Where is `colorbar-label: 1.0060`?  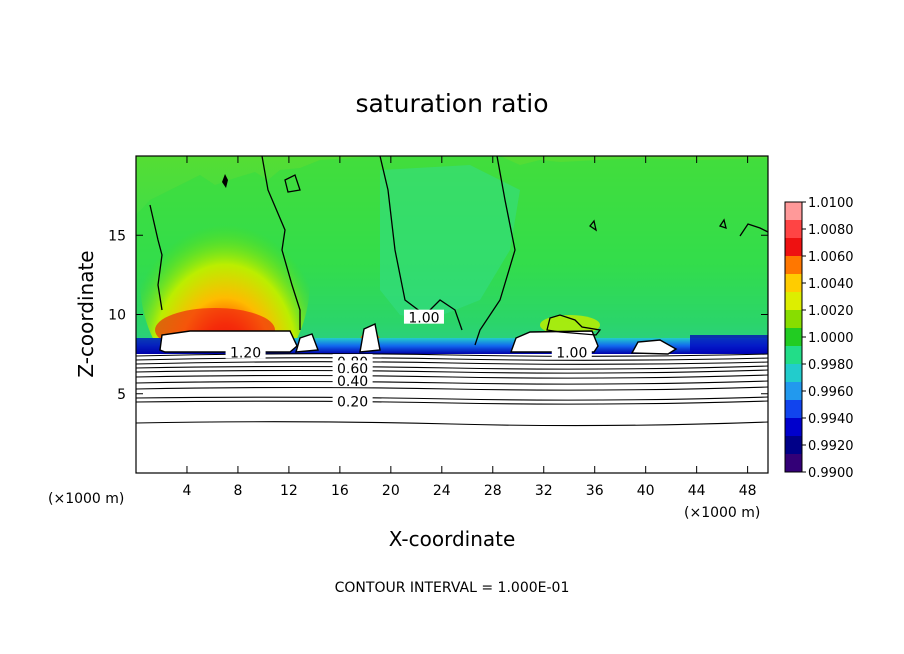
colorbar-label: 1.0060 is located at coordinates (831, 257).